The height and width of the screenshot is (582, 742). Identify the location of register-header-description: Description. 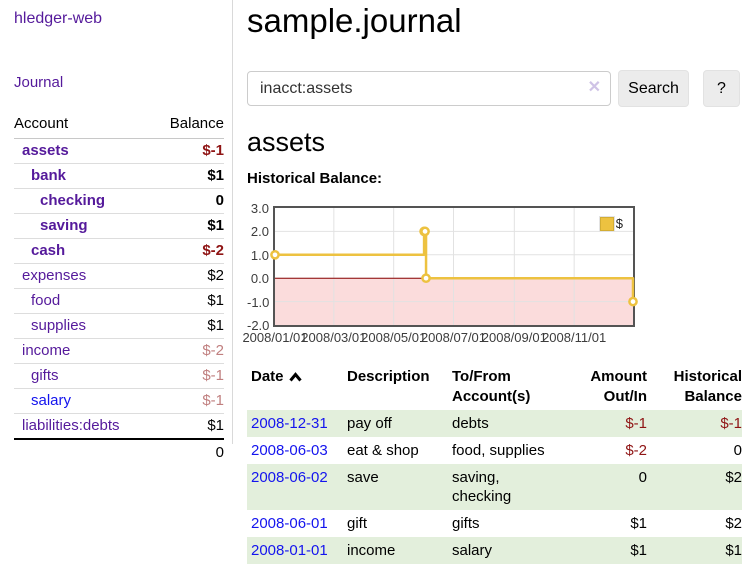
(388, 376).